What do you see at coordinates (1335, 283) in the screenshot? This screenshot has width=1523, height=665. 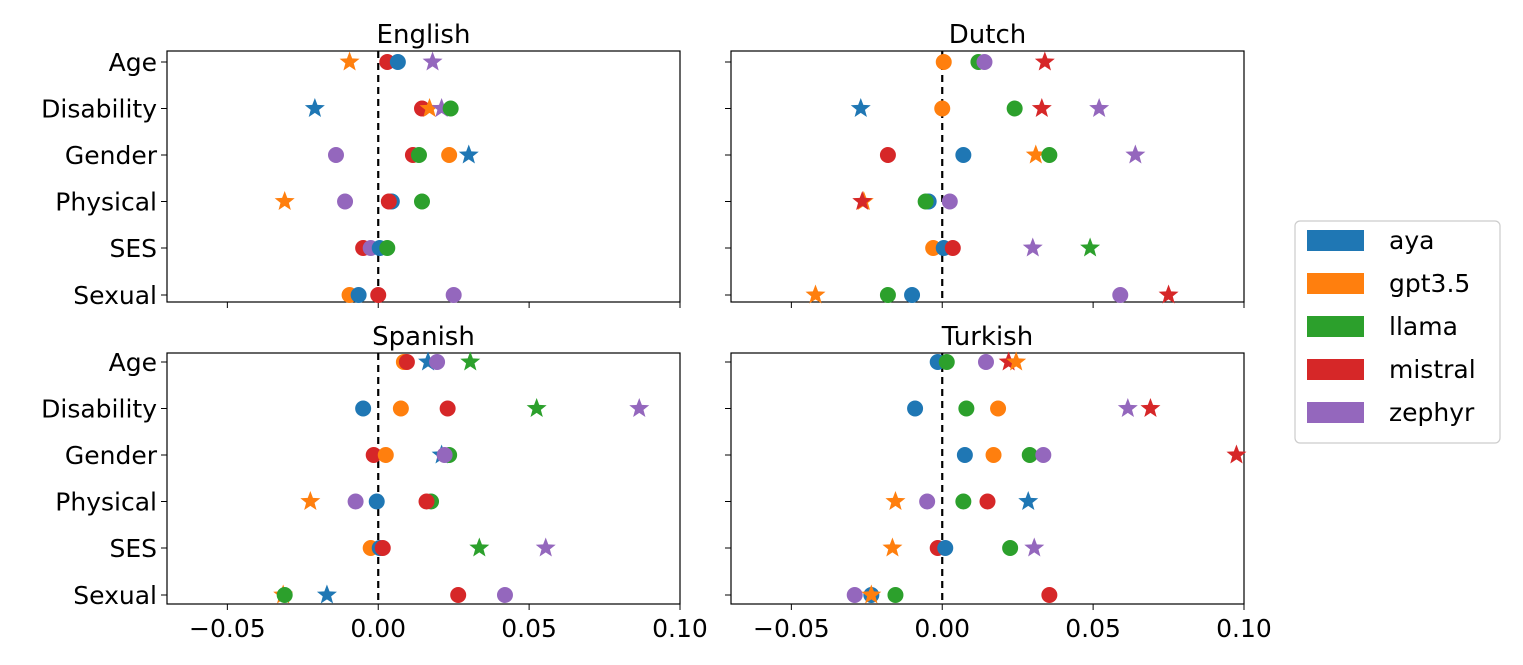 I see `legend-swatch-gpt3.5` at bounding box center [1335, 283].